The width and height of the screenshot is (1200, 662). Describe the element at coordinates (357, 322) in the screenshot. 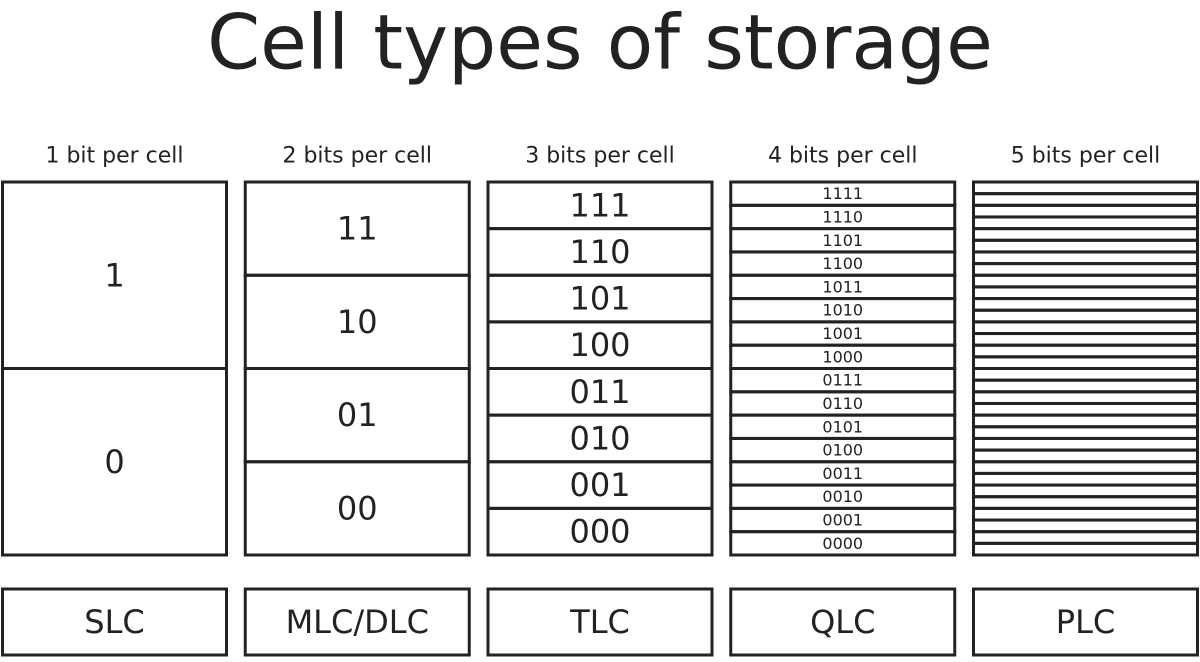

I see `level-label: 10` at that location.